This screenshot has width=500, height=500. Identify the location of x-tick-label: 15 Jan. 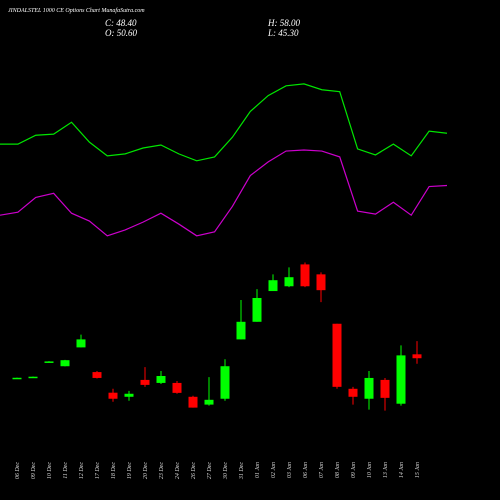
(418, 470).